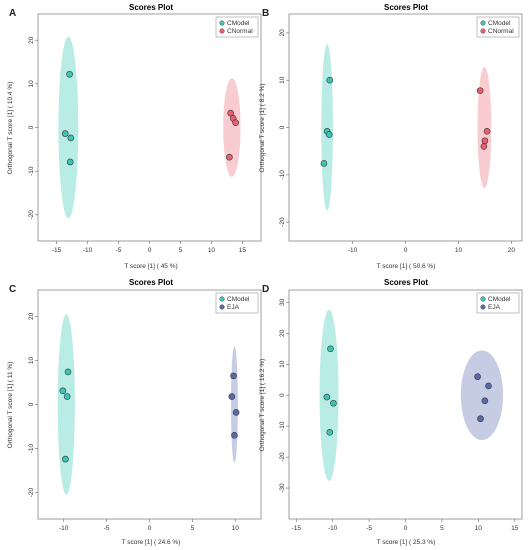 This screenshot has width=528, height=550. What do you see at coordinates (406, 266) in the screenshot?
I see `x-axis-title: T score [1] ( 50.6 %)` at bounding box center [406, 266].